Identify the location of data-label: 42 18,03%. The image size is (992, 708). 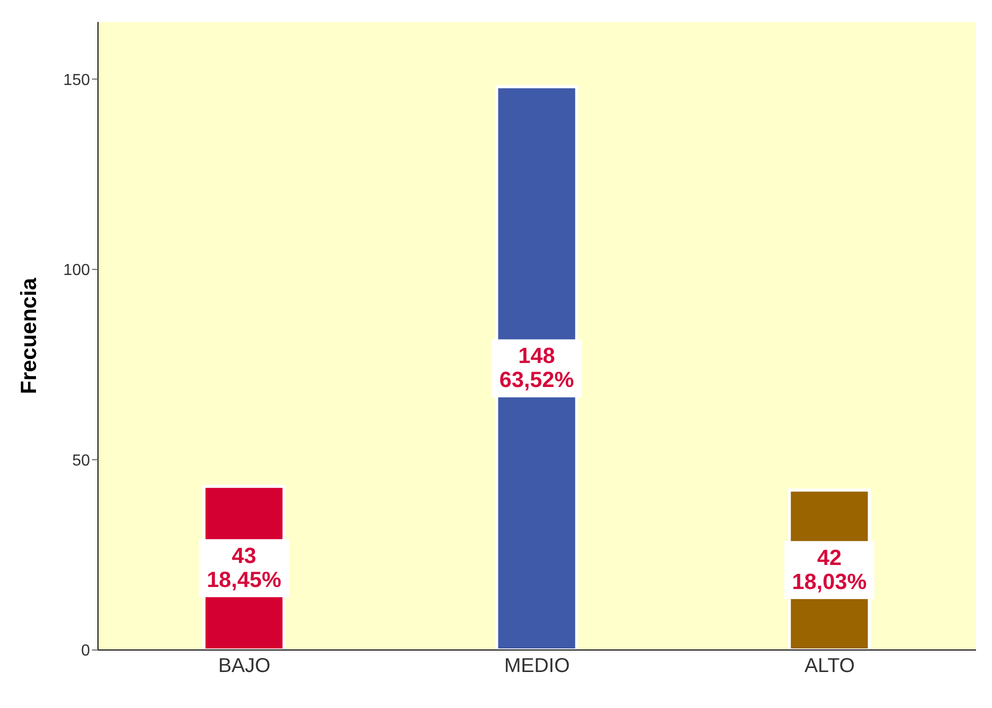
(829, 569).